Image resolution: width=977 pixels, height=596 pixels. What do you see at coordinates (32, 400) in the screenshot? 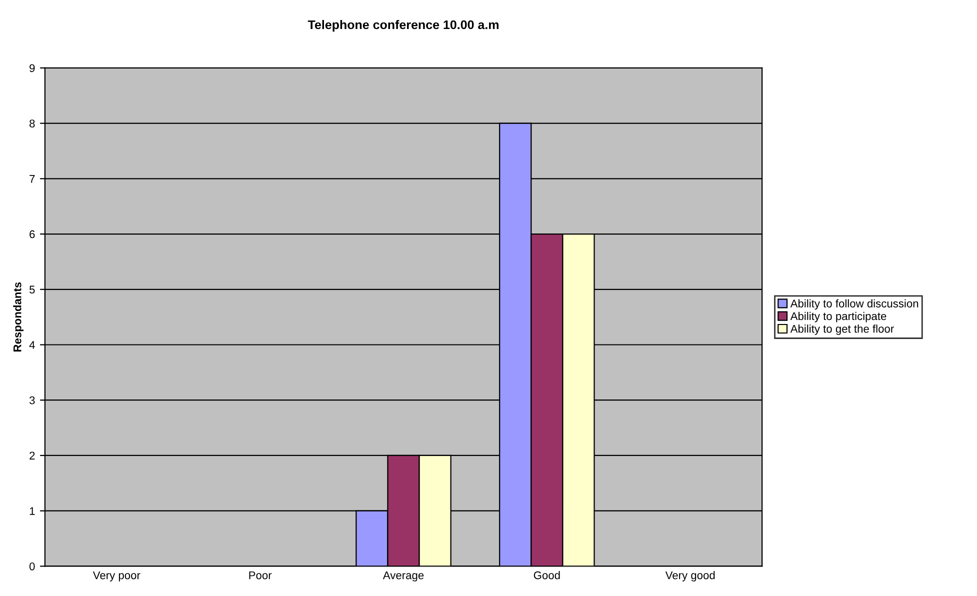
I see `y-tick-label: 3` at bounding box center [32, 400].